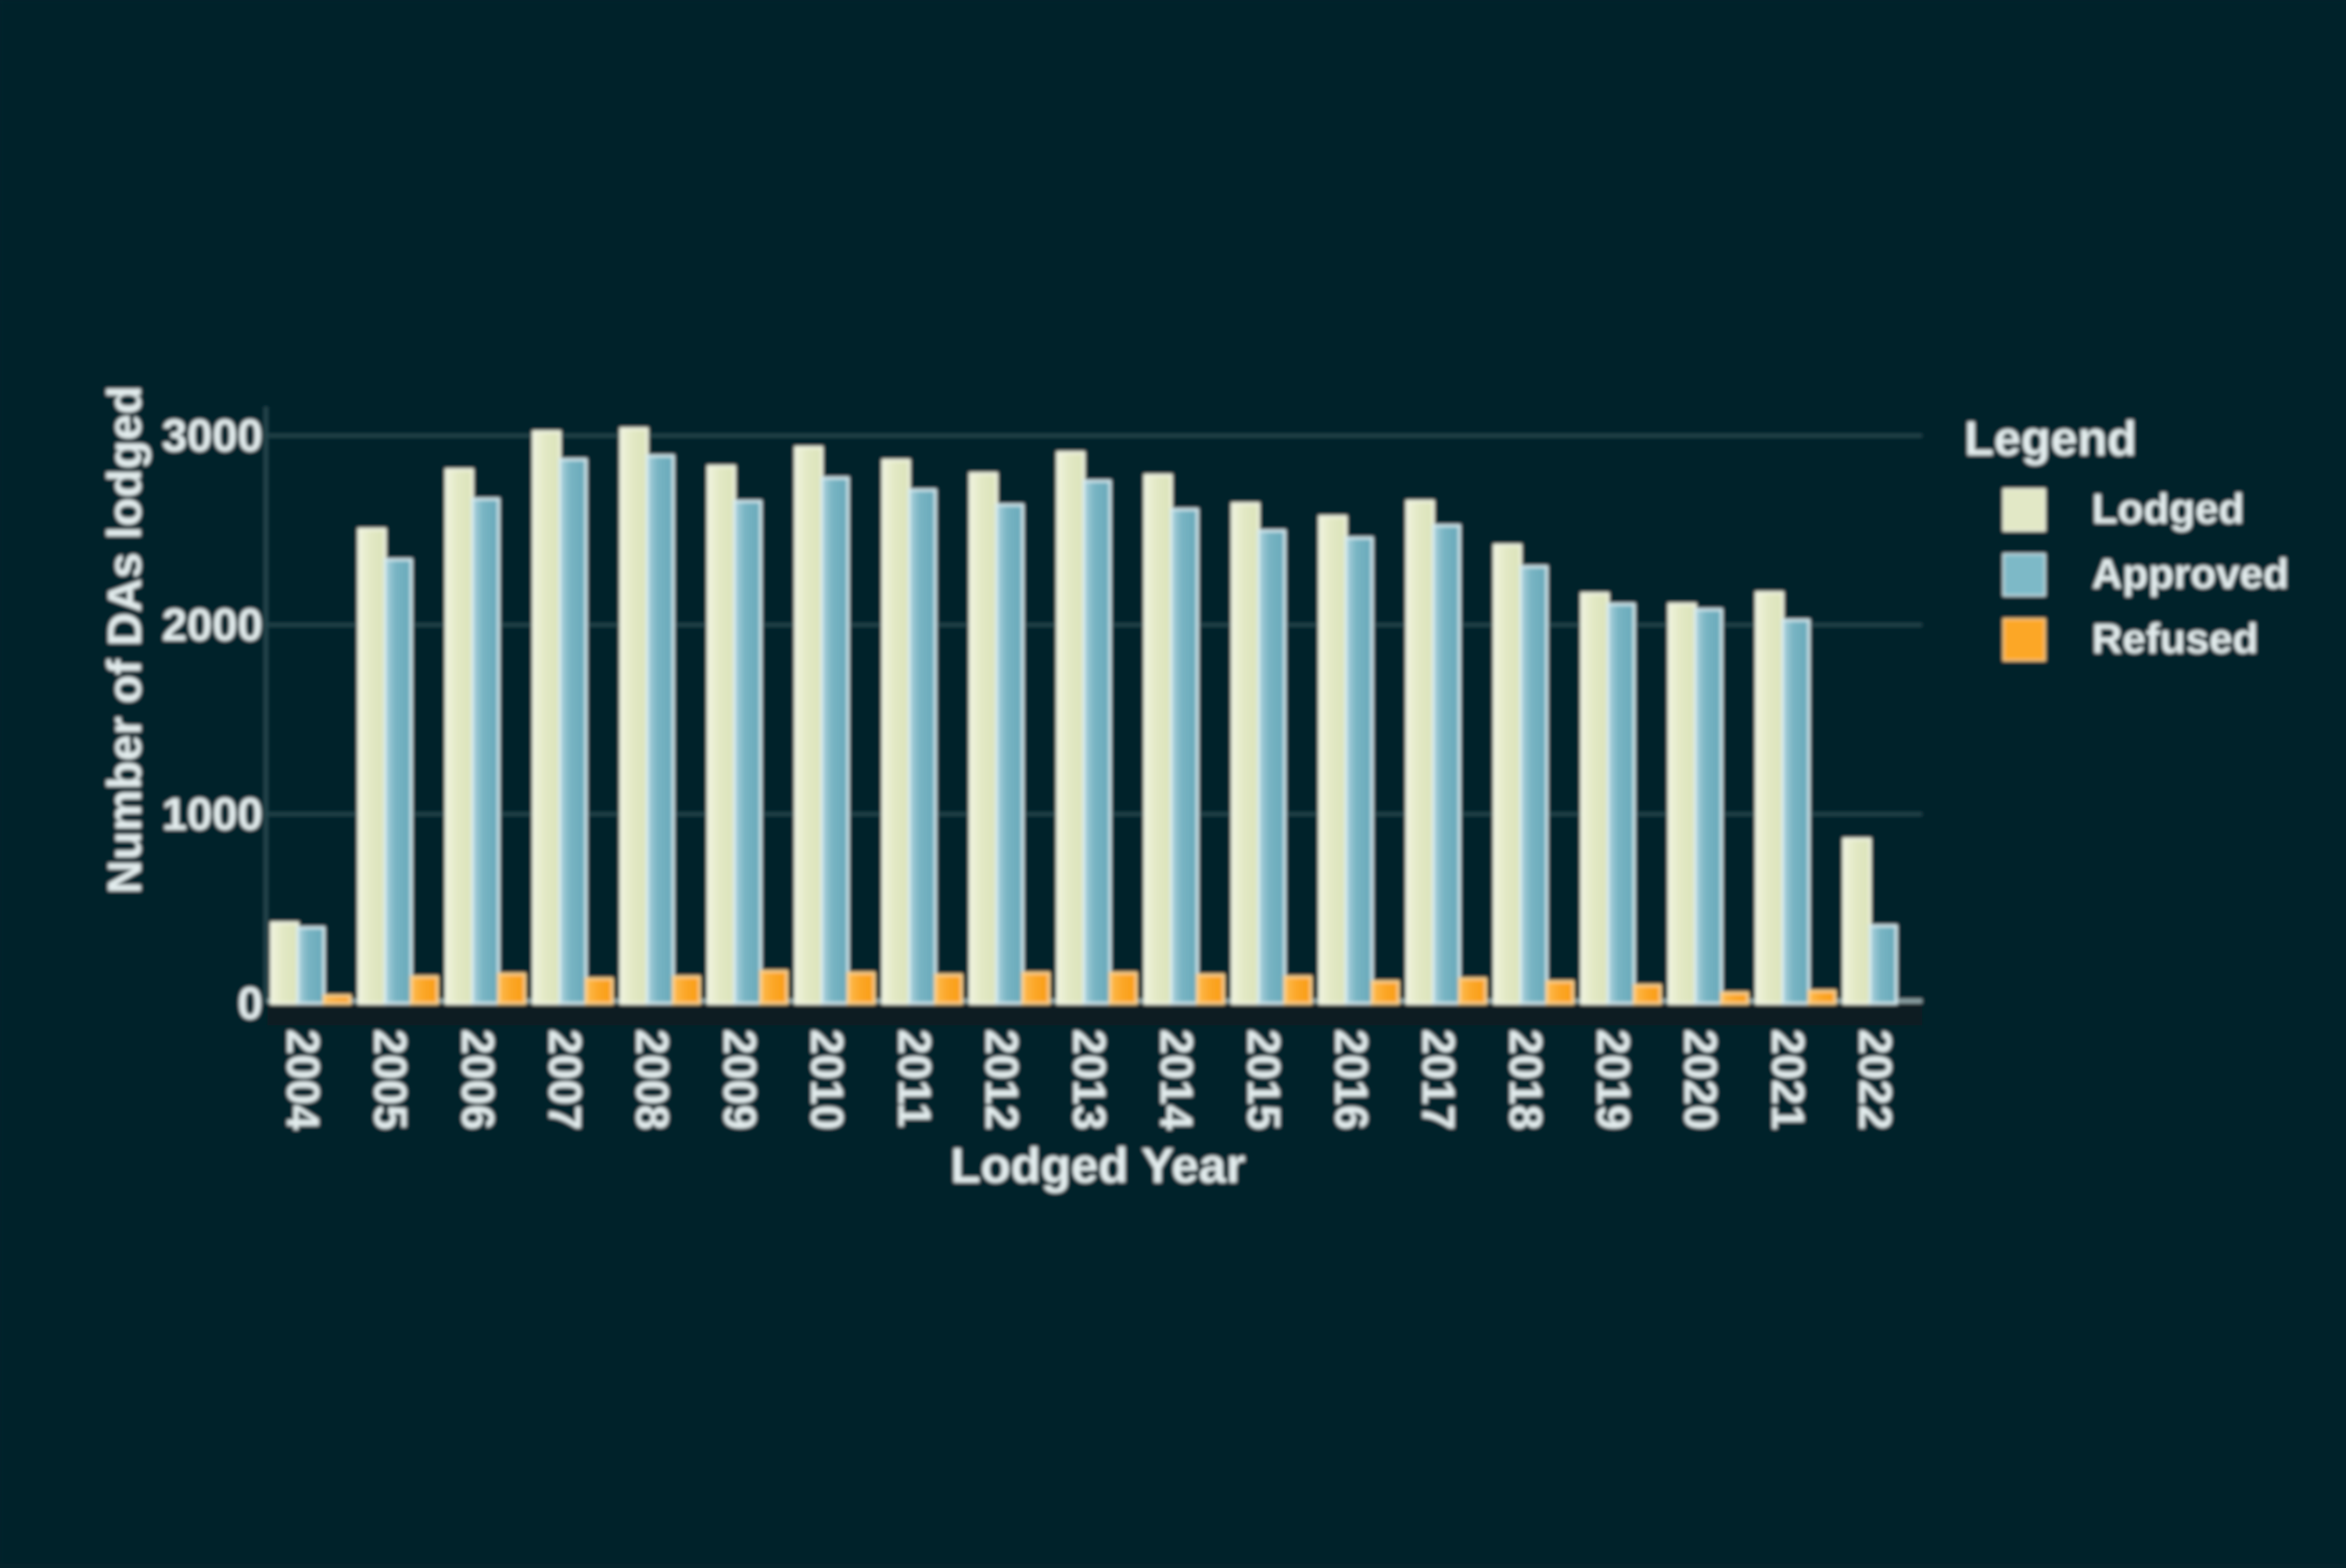 The width and height of the screenshot is (2346, 1568). Describe the element at coordinates (389, 1079) in the screenshot. I see `svg-text: 2005` at that location.